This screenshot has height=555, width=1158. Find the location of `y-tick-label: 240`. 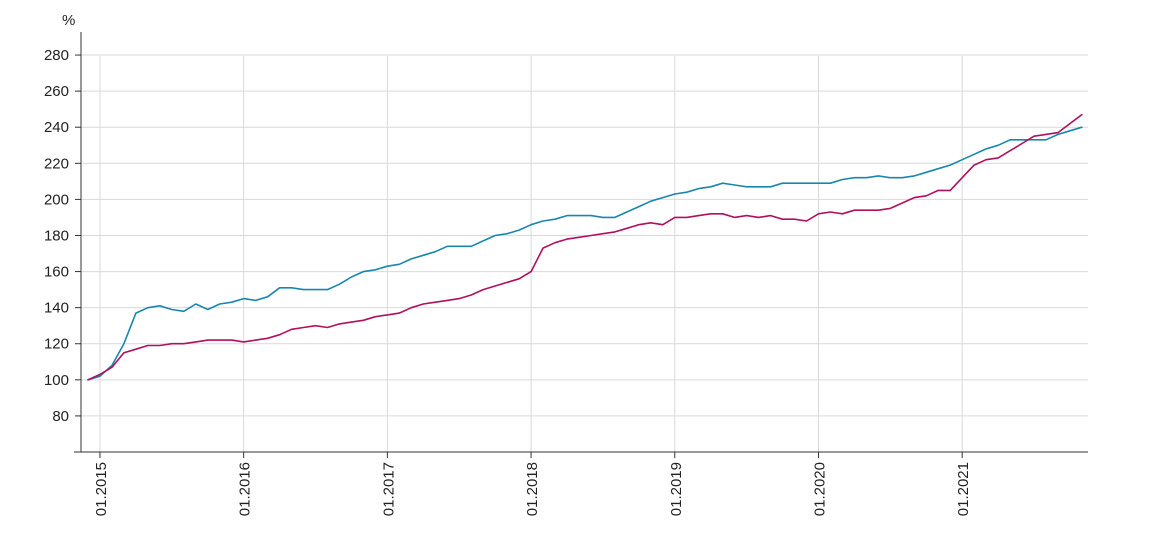

y-tick-label: 240 is located at coordinates (56, 127).